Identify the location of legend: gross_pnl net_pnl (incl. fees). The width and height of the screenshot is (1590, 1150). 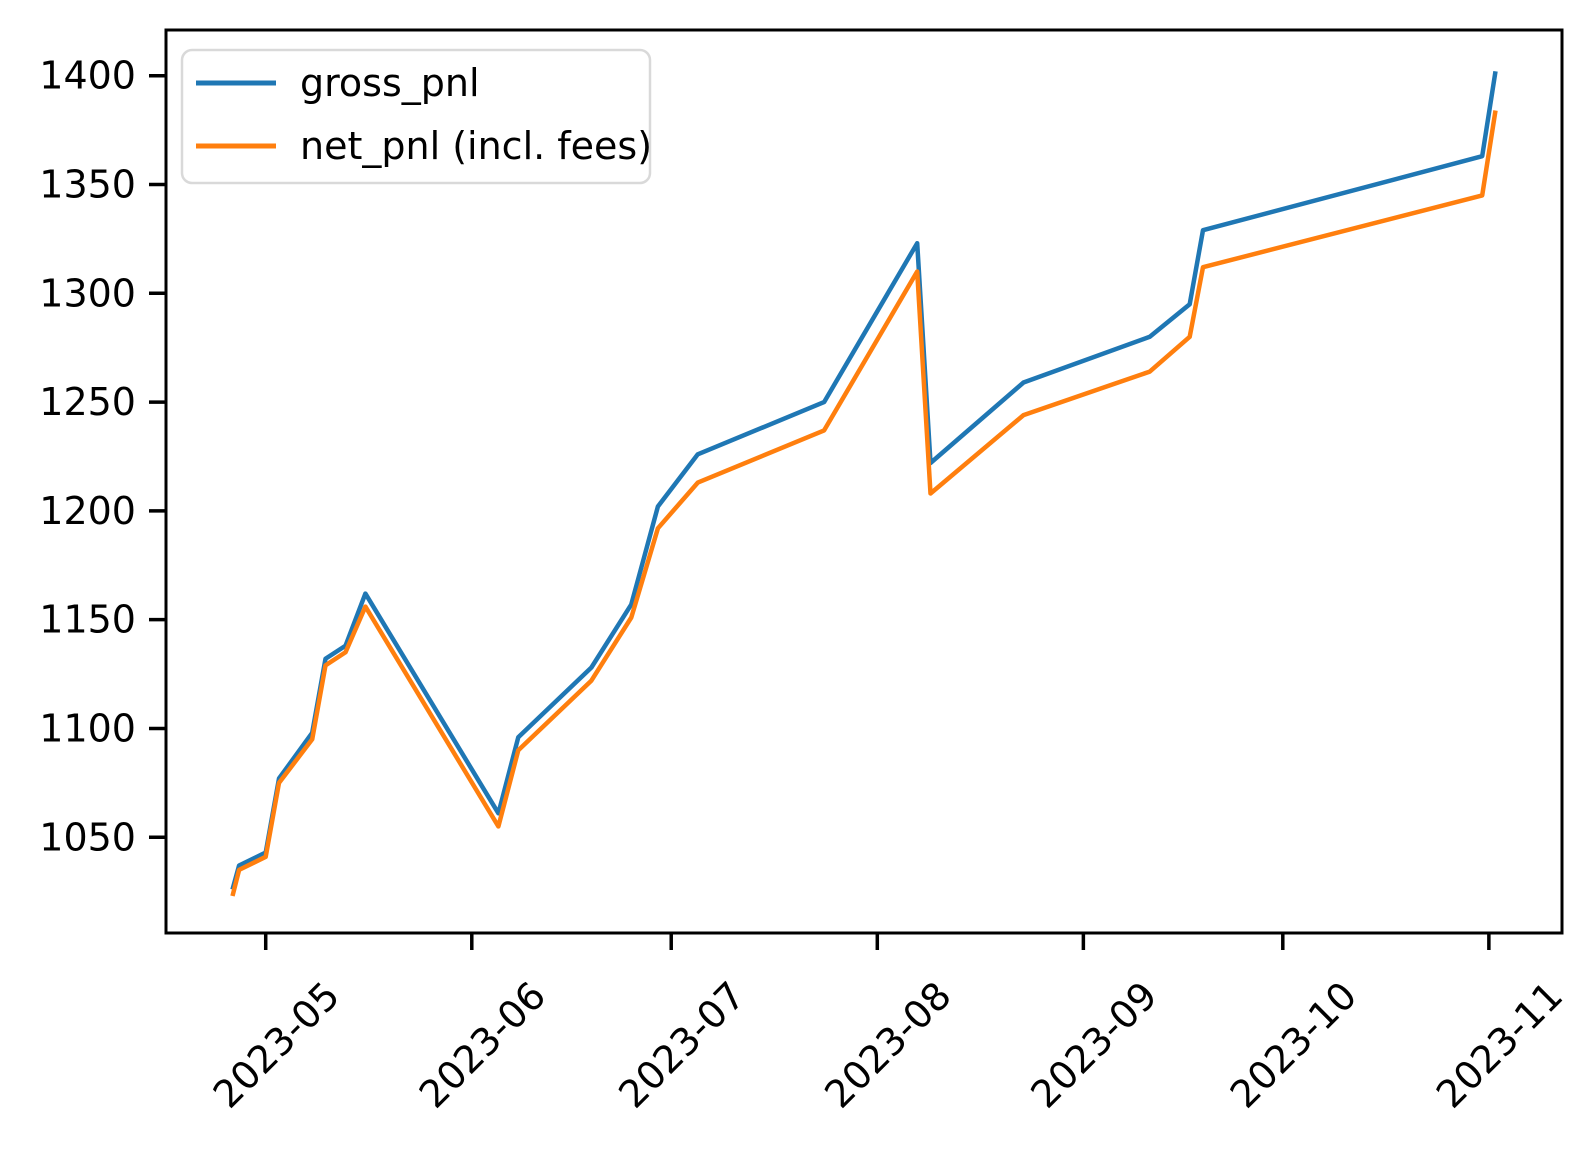
(416, 116).